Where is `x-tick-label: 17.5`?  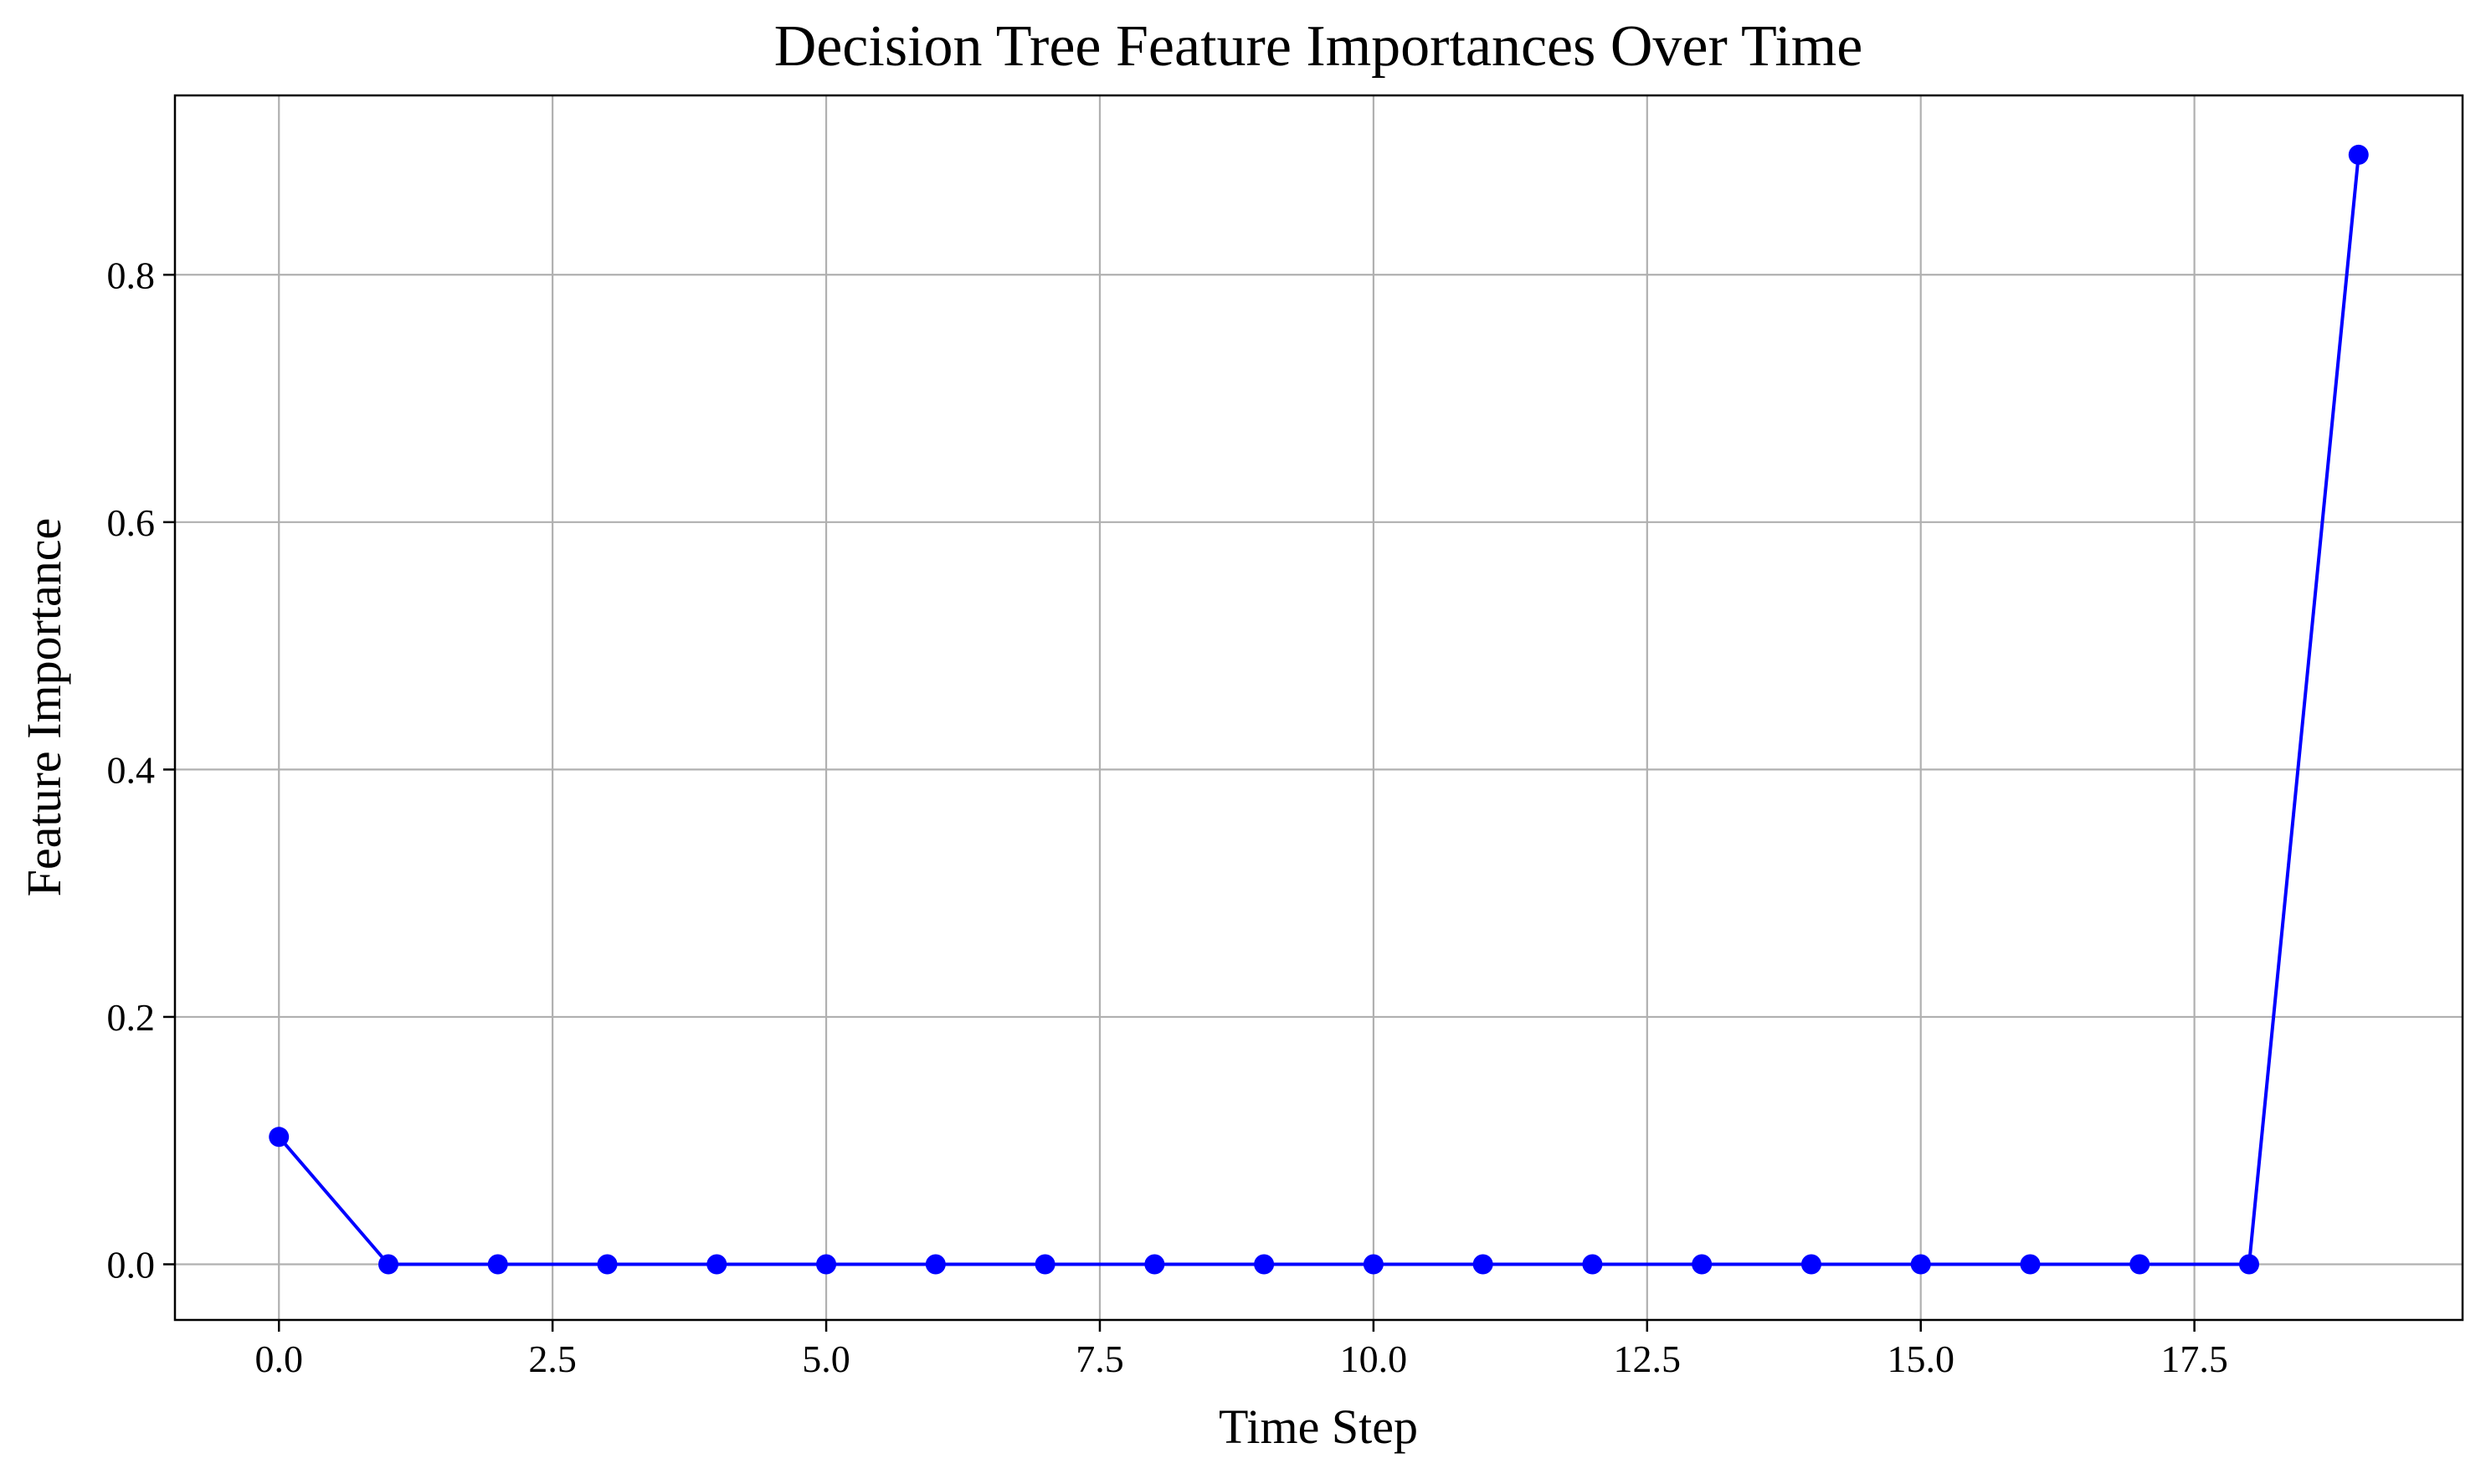 x-tick-label: 17.5 is located at coordinates (2194, 1359).